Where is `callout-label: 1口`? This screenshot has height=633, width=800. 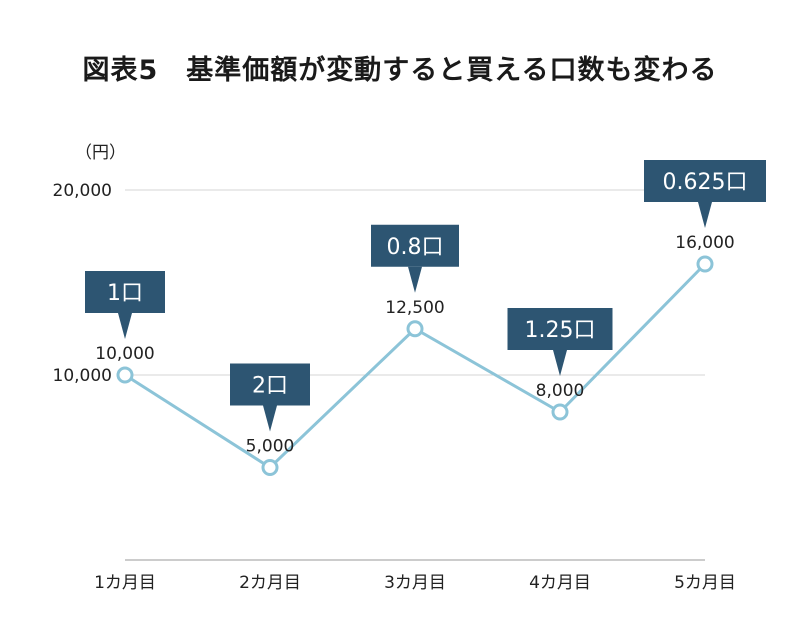 callout-label: 1口 is located at coordinates (125, 293).